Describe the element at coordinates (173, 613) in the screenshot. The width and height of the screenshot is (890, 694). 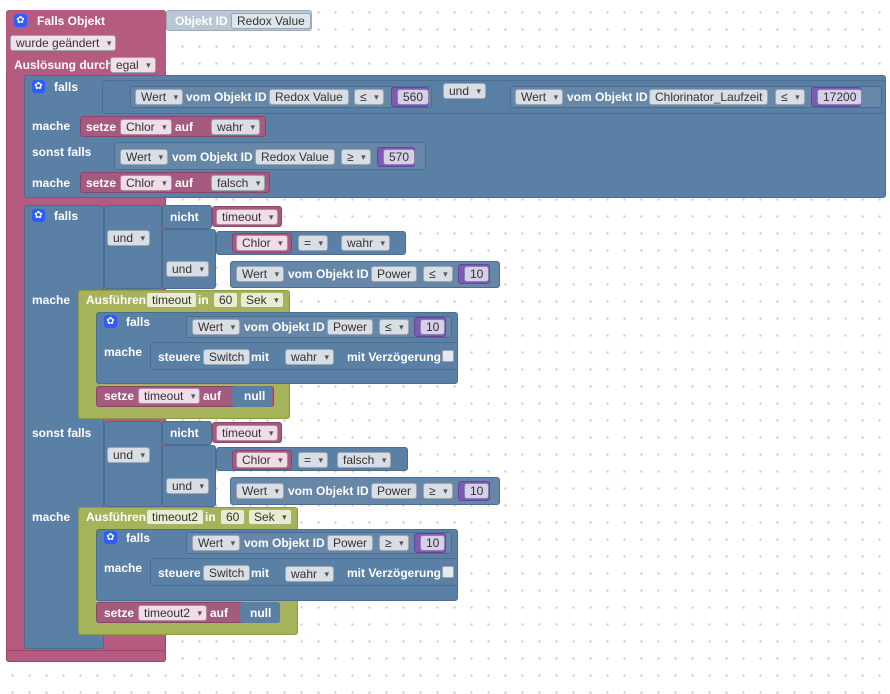
I see `reset-b-var: timeout2` at that location.